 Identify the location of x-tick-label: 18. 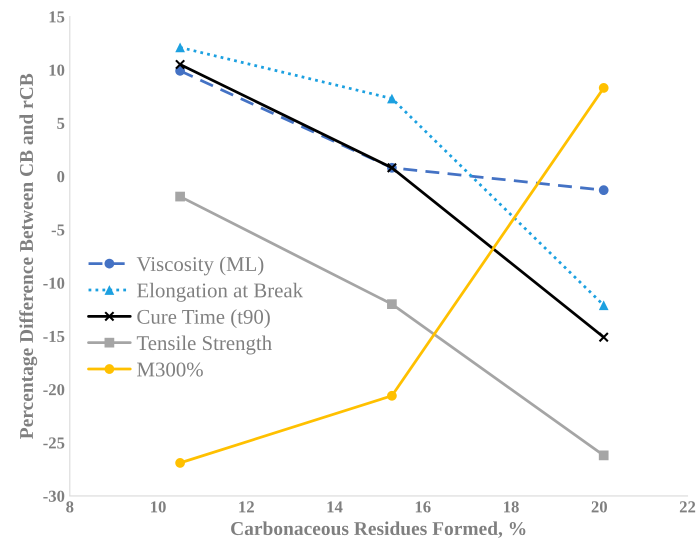
(511, 506).